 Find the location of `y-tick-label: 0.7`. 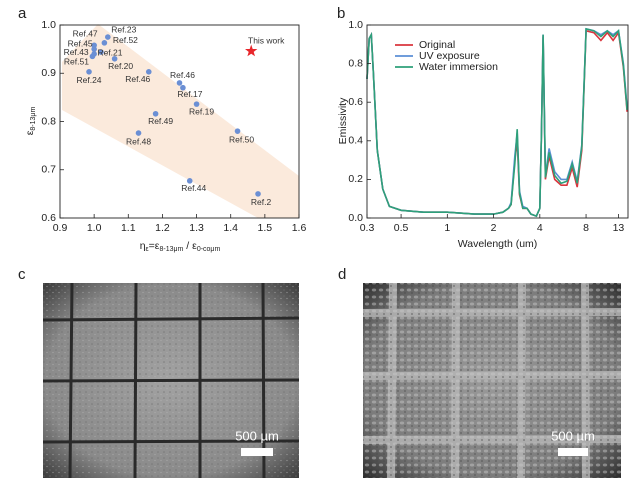

y-tick-label: 0.7 is located at coordinates (48, 170).